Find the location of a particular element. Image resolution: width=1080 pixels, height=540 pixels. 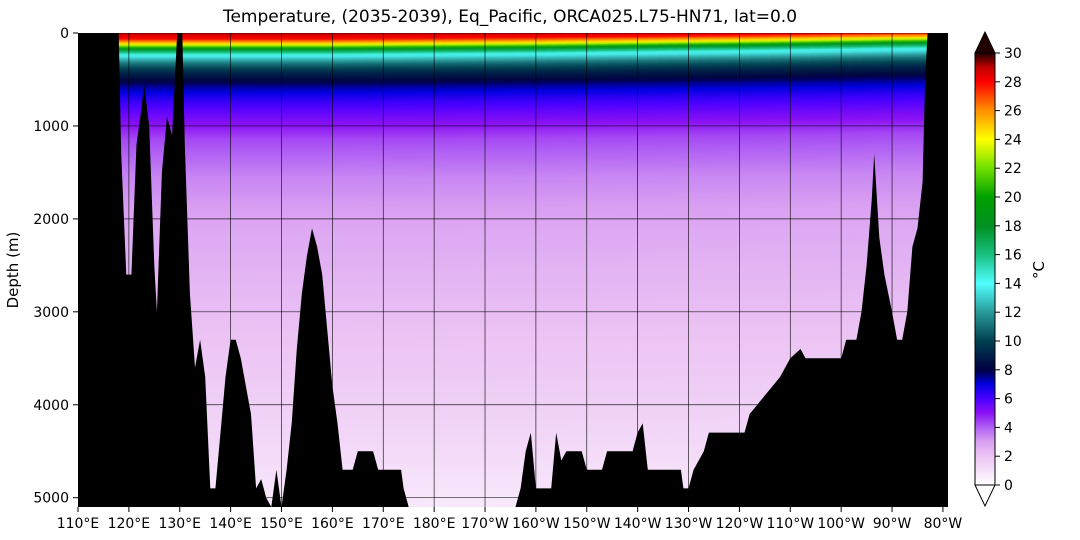

x-tick-label: 130°W is located at coordinates (689, 524).